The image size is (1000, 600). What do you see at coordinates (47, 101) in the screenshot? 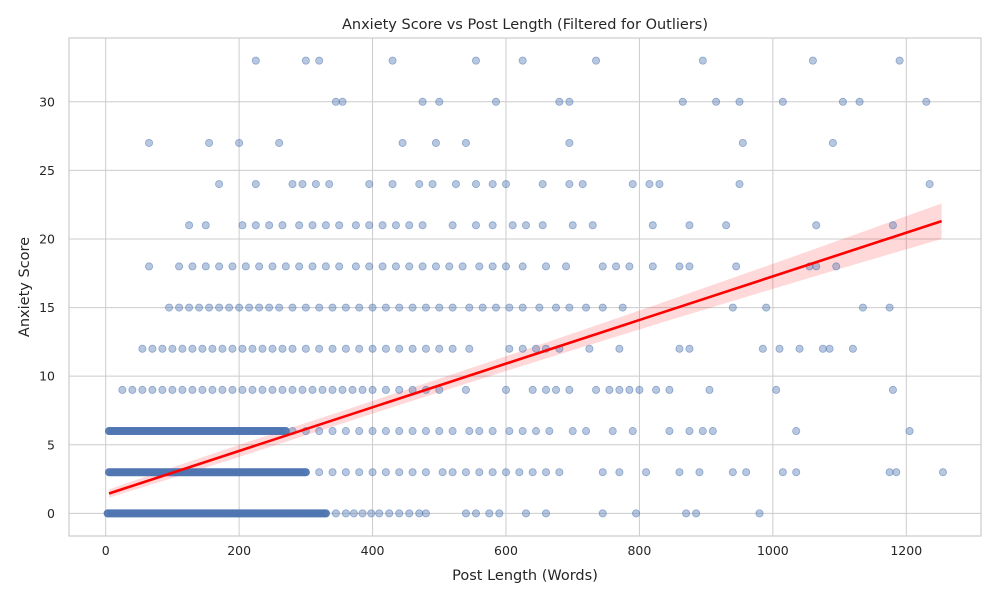
I see `y-tick-label: 30` at bounding box center [47, 101].